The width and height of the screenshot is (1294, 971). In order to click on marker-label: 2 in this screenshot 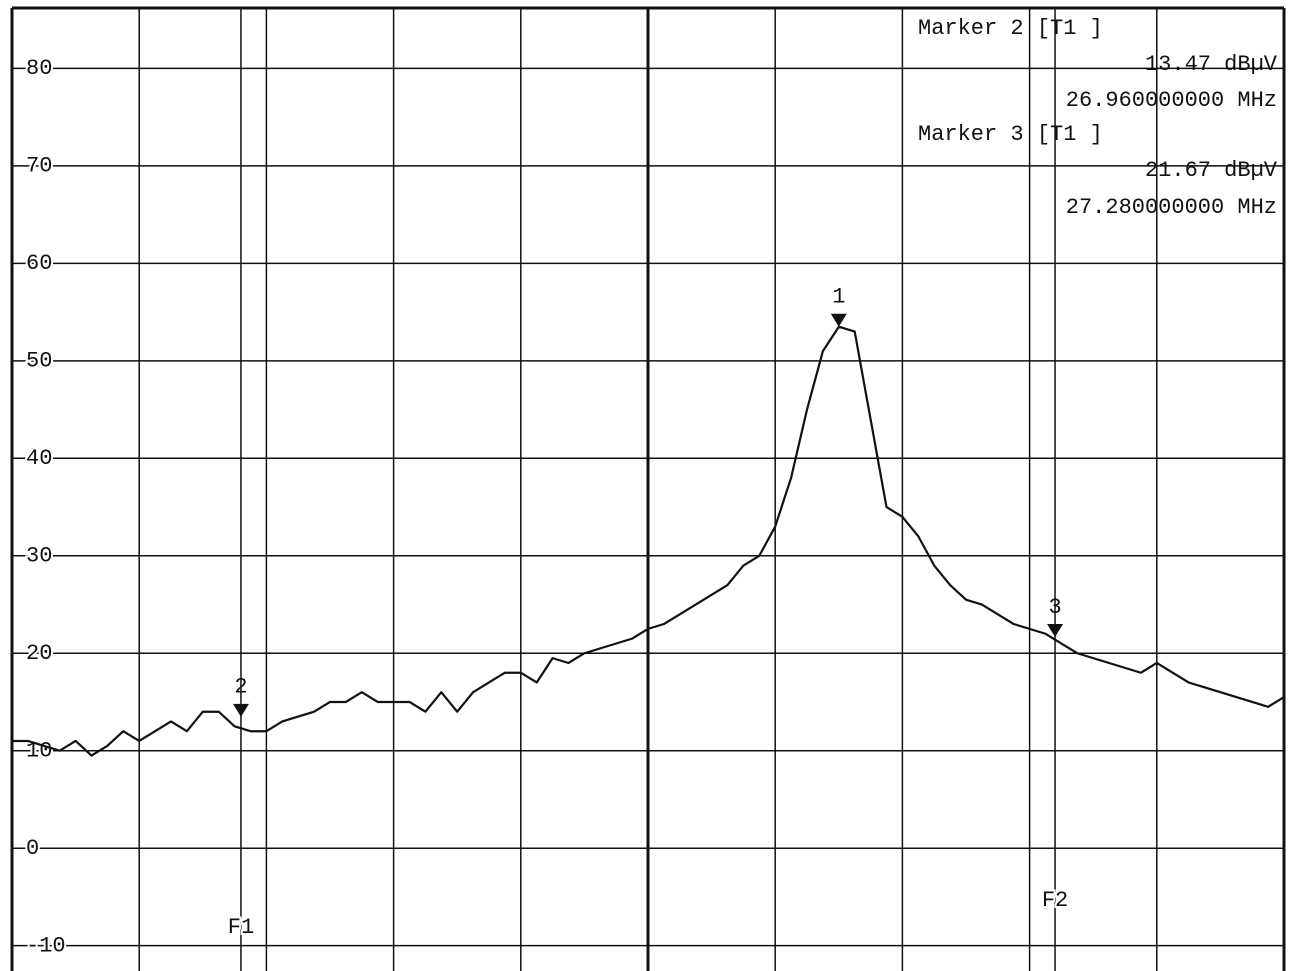, I will do `click(240, 687)`.